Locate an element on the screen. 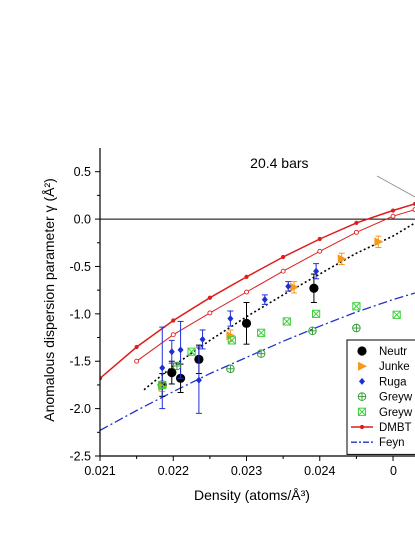  legend: Neutr Junke Ruga Greyw Greyw DMBT Feyn is located at coordinates (380, 397).